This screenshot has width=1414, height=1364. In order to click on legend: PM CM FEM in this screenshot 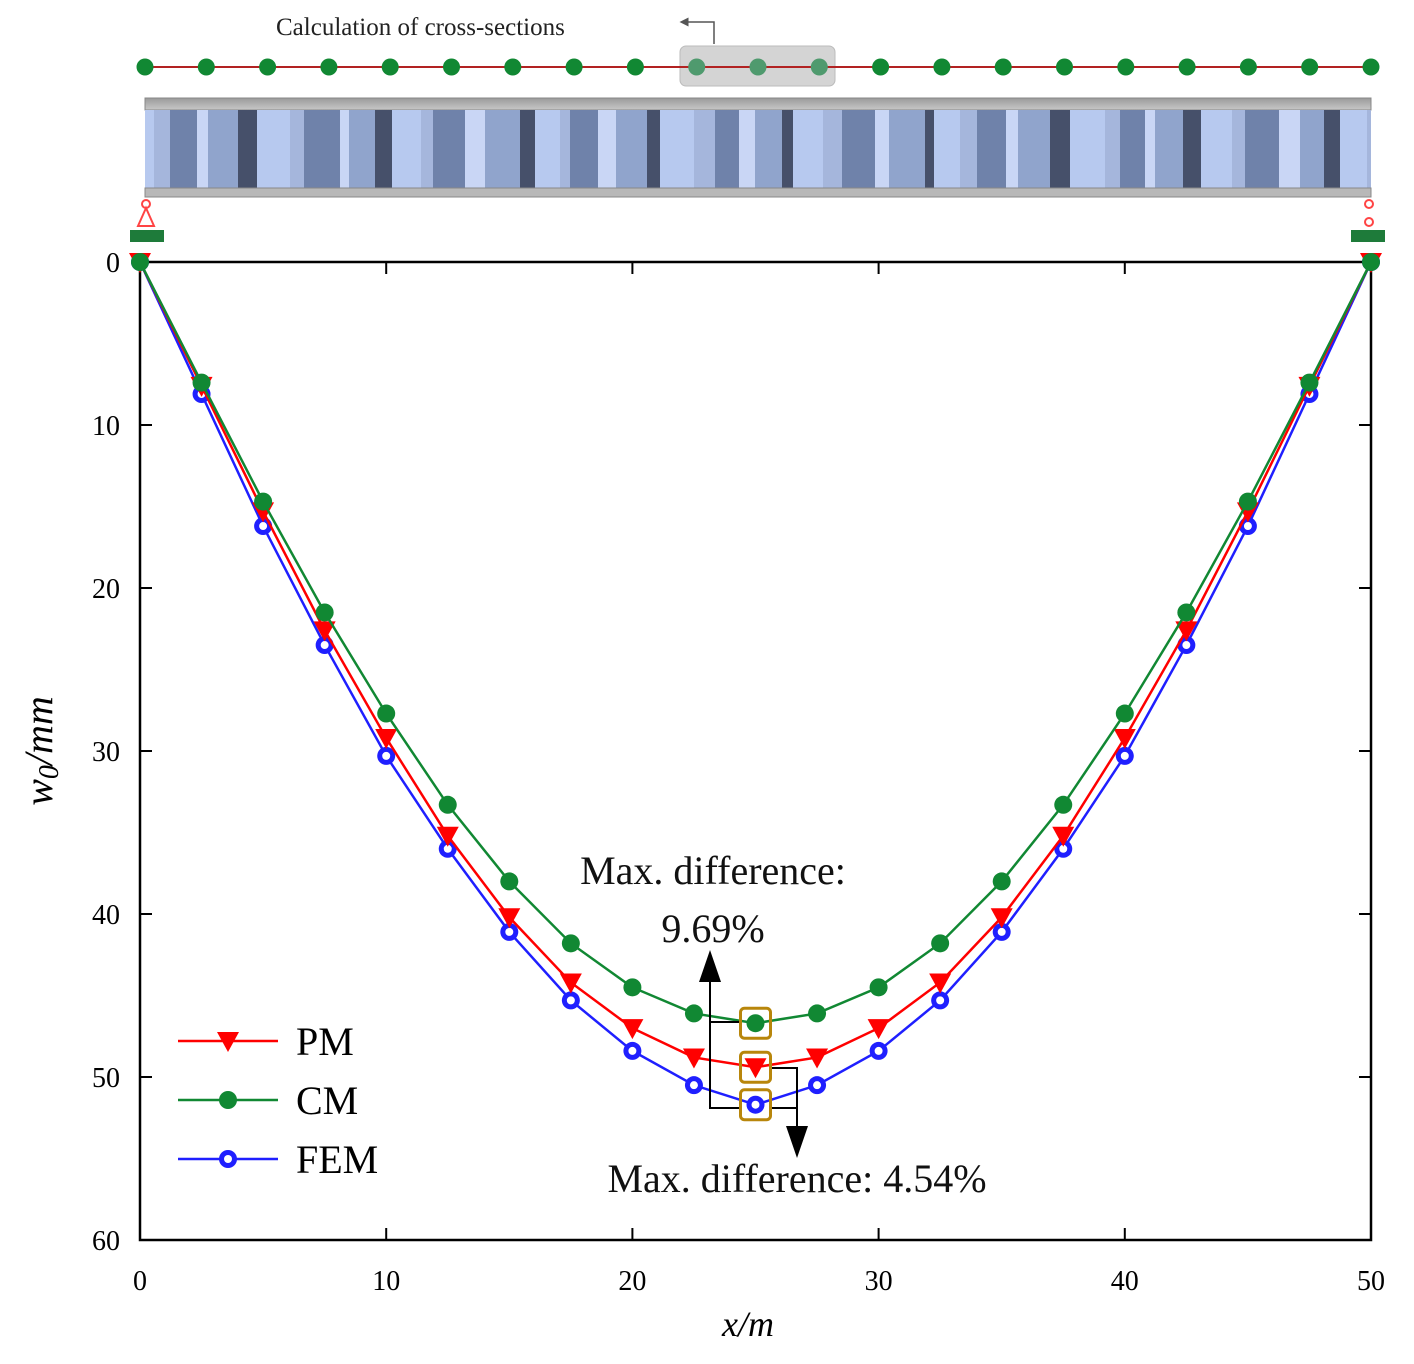, I will do `click(278, 1100)`.